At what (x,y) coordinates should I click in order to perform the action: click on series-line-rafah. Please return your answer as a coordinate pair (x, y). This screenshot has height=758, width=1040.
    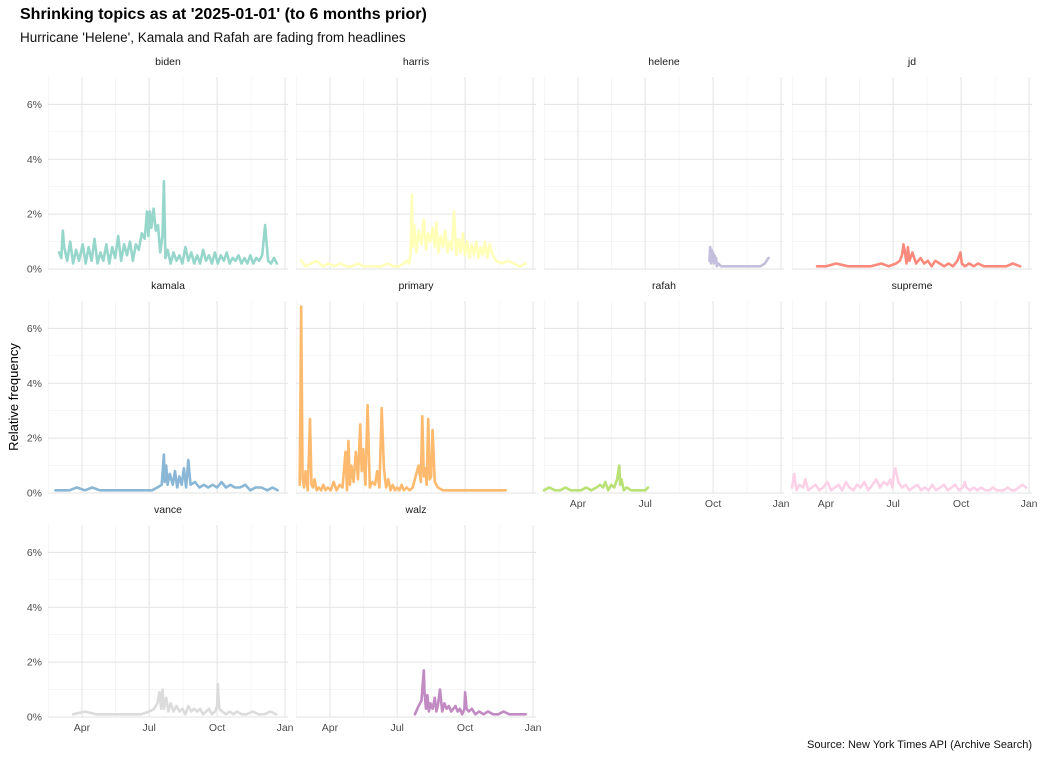
    Looking at the image, I should click on (596, 478).